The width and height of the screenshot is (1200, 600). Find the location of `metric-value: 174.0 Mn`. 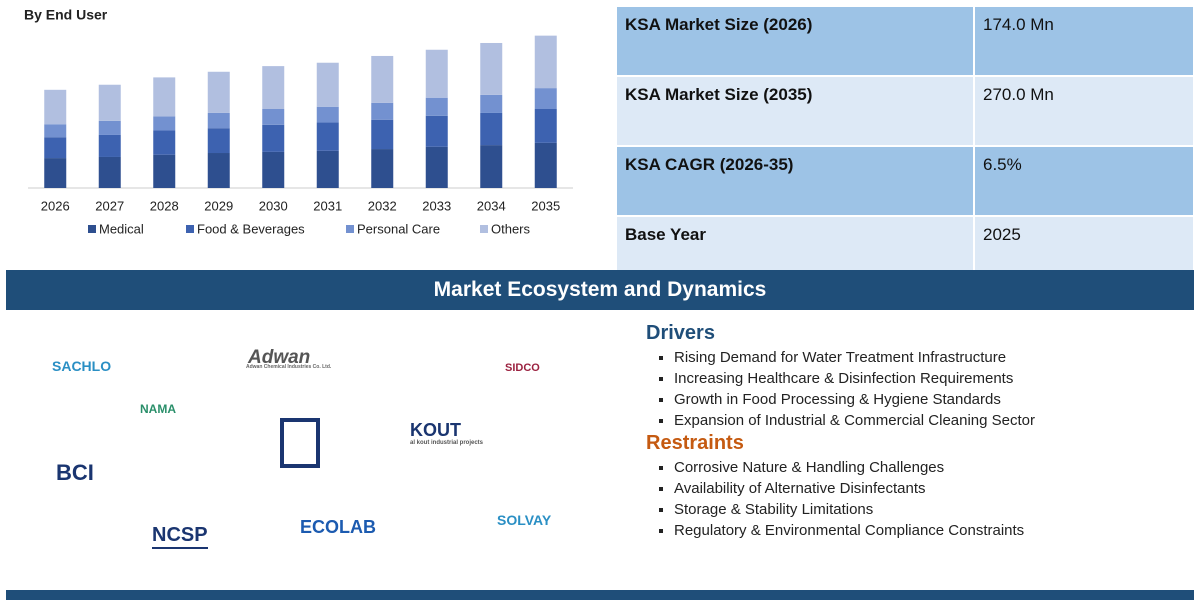

metric-value: 174.0 Mn is located at coordinates (1084, 41).